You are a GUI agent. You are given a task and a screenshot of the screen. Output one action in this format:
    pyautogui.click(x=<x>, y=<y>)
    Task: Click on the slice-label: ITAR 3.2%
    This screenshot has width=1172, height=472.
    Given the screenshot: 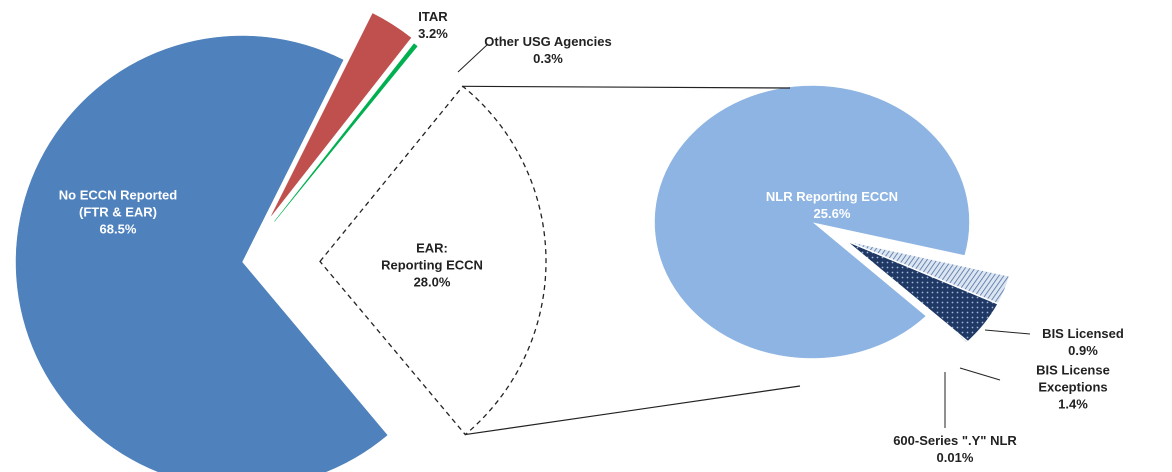 What is the action you would take?
    pyautogui.click(x=433, y=25)
    